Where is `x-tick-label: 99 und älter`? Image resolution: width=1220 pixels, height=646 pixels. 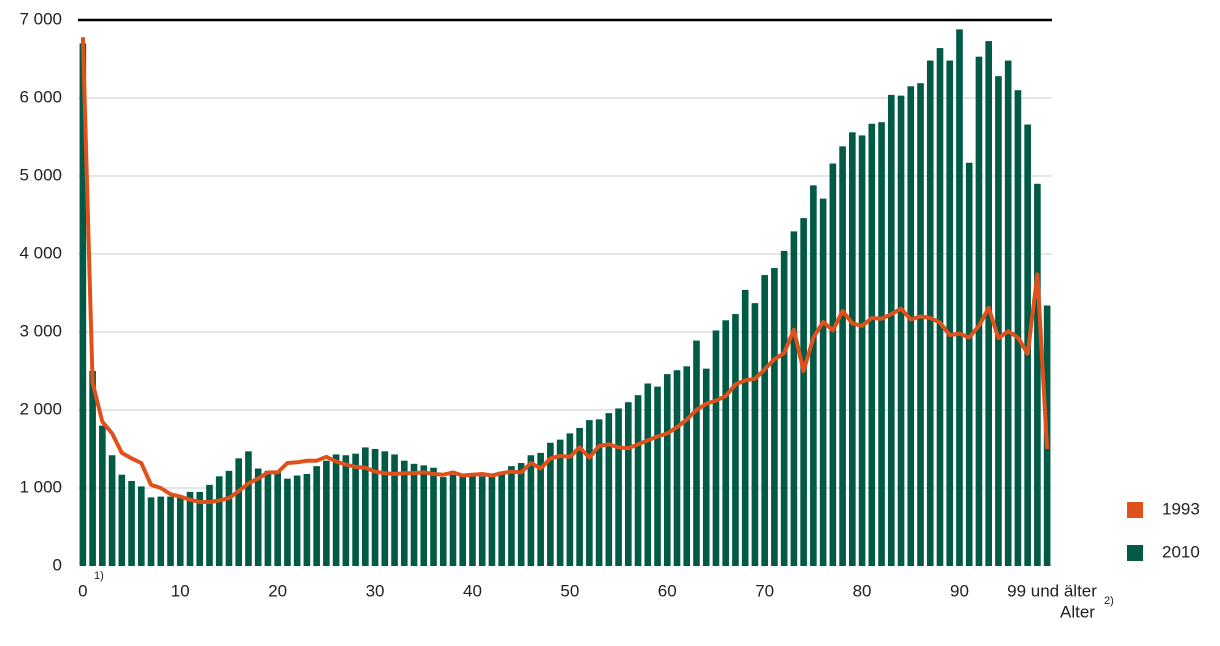
x-tick-label: 99 und älter is located at coordinates (1052, 590).